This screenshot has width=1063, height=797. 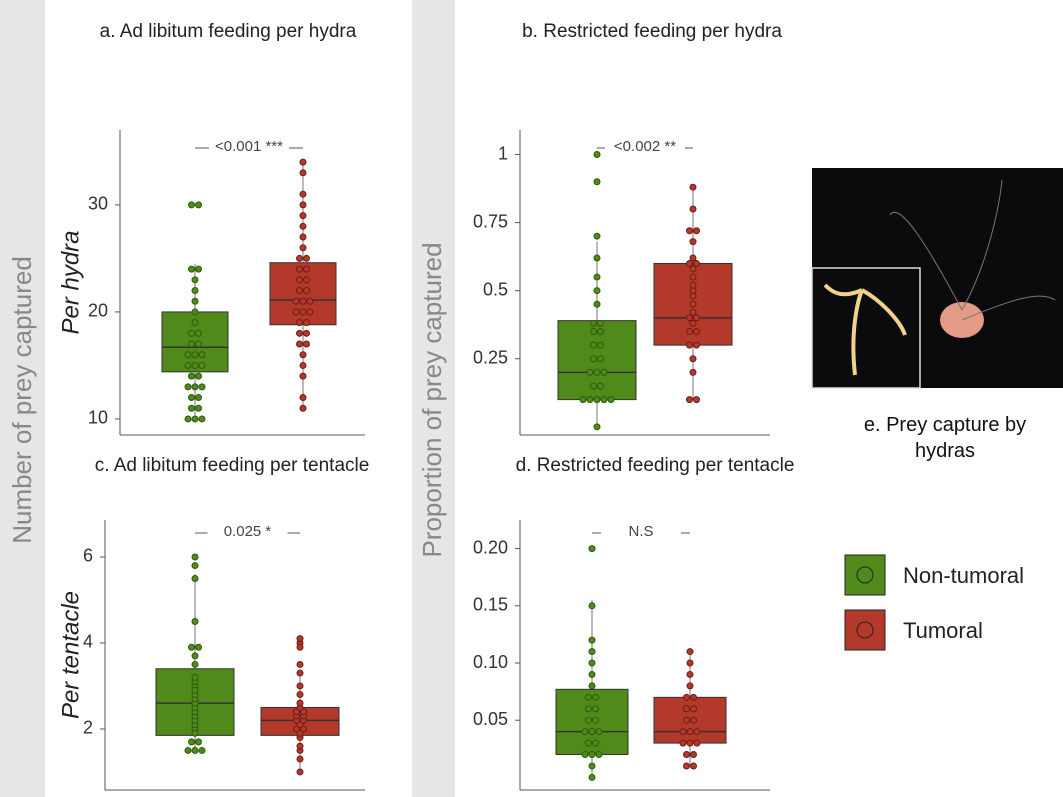 What do you see at coordinates (88, 642) in the screenshot?
I see `y-tick-label: 4` at bounding box center [88, 642].